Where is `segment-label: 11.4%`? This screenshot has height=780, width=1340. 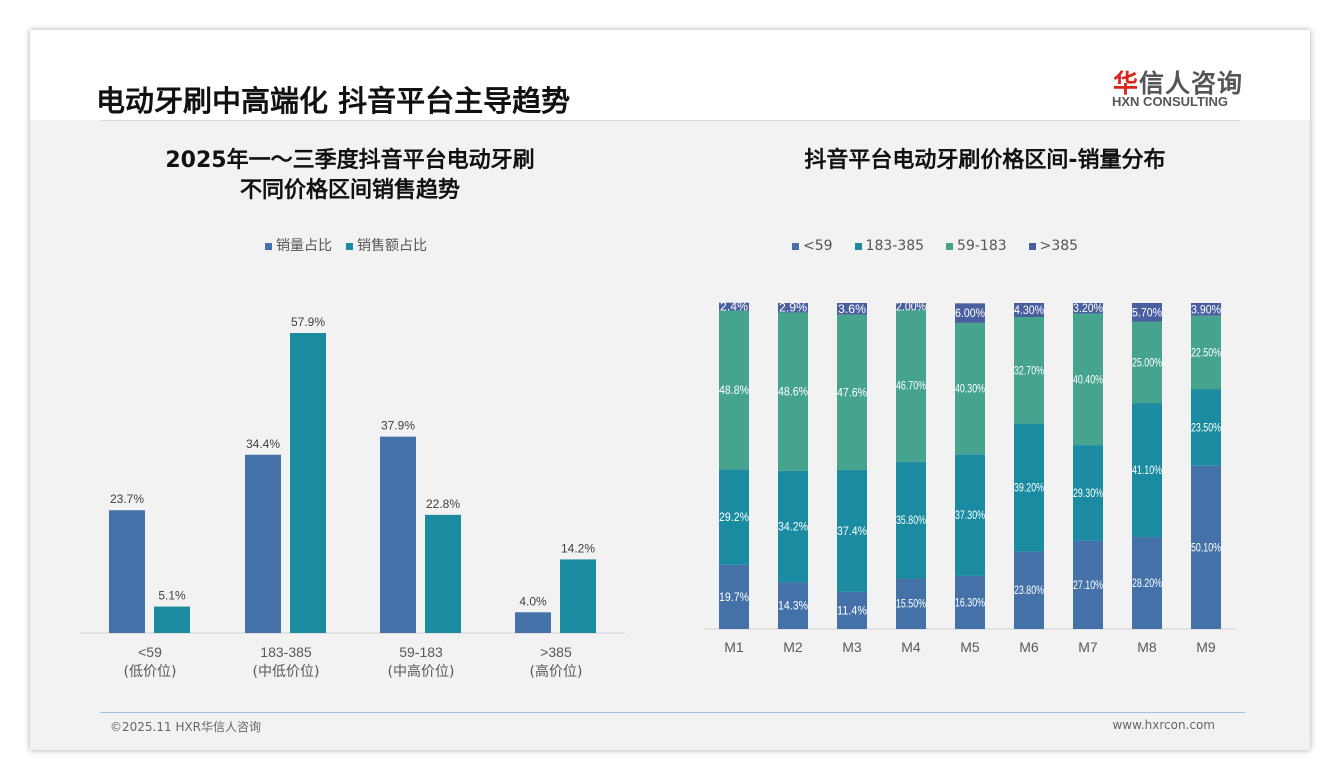 segment-label: 11.4% is located at coordinates (852, 610).